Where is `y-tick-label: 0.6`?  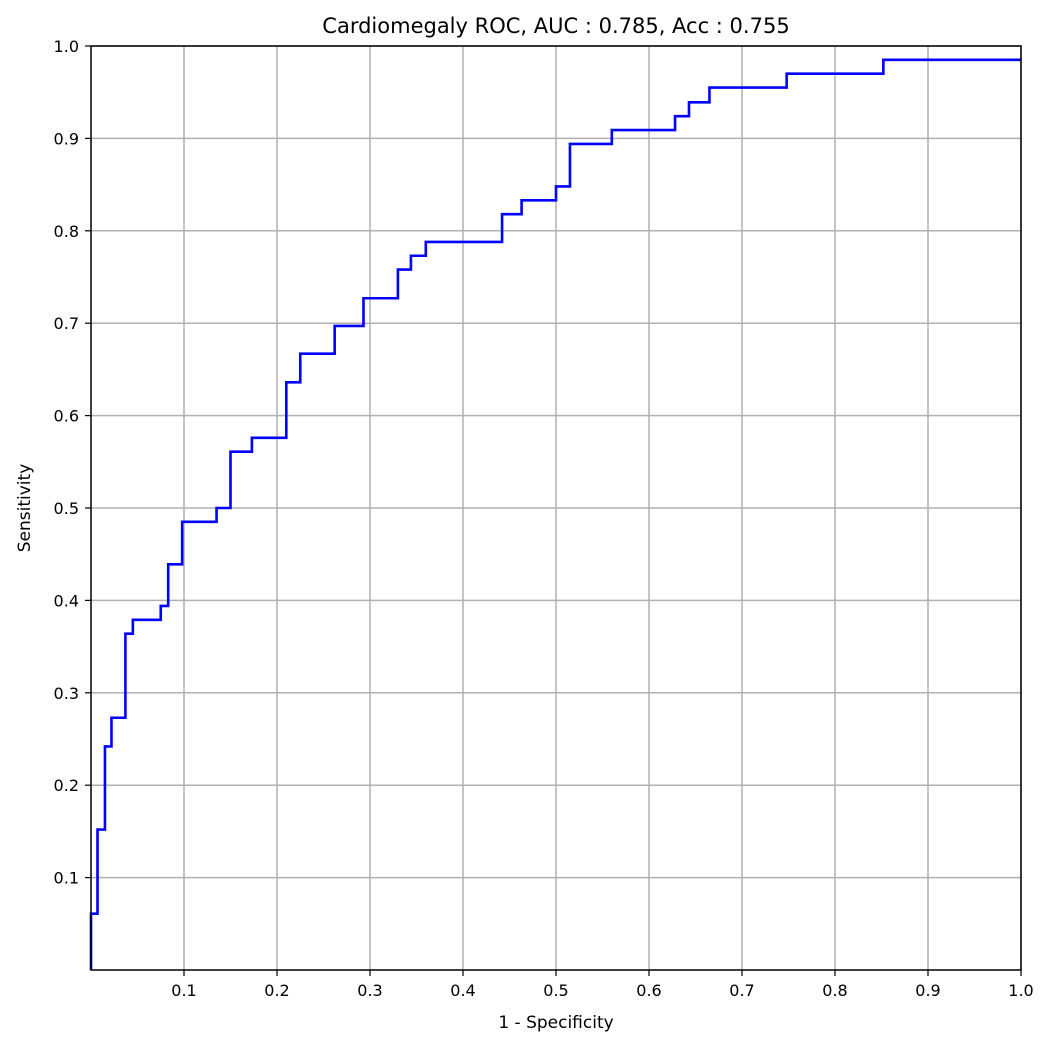 y-tick-label: 0.6 is located at coordinates (66, 416).